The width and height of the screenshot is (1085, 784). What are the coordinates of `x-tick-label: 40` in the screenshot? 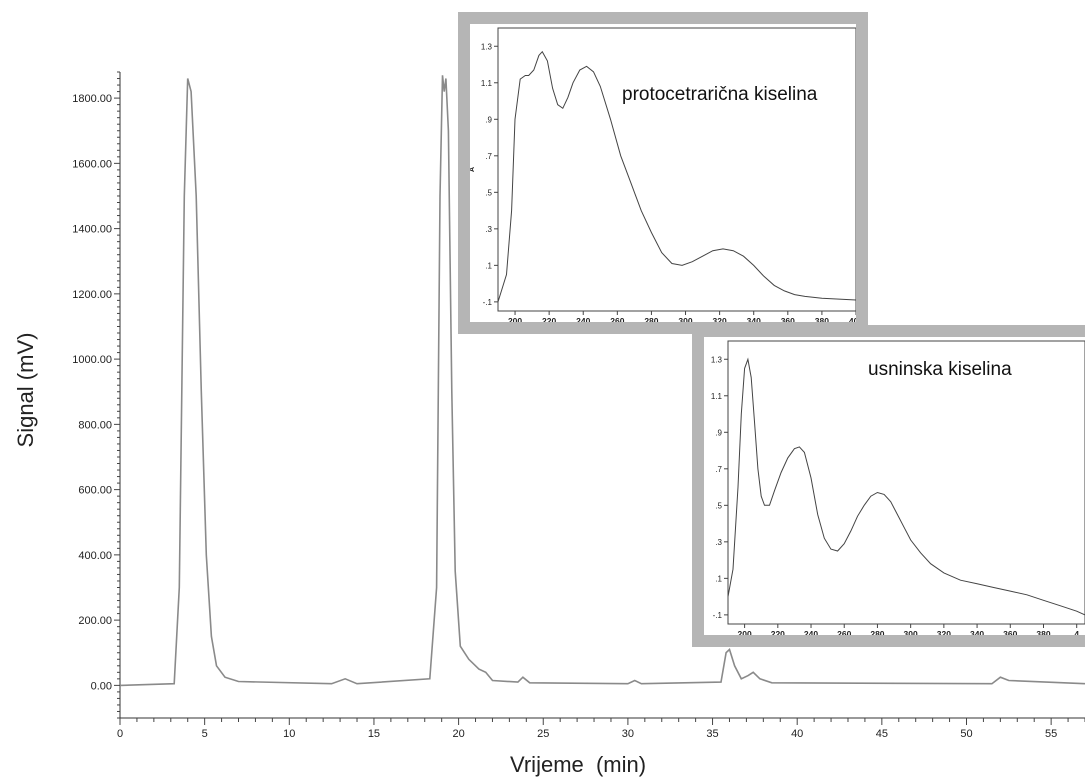 It's located at (797, 734).